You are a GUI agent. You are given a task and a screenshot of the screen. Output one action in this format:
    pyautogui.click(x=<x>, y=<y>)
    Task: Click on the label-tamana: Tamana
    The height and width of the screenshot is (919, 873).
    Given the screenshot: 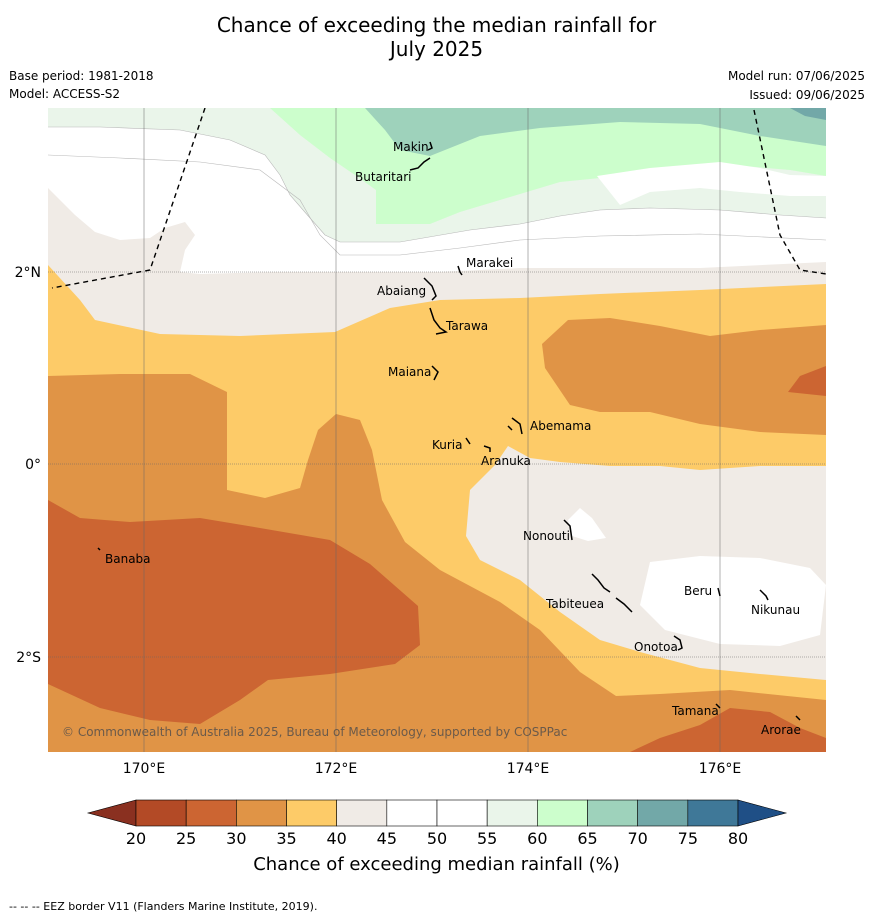 What is the action you would take?
    pyautogui.click(x=695, y=711)
    